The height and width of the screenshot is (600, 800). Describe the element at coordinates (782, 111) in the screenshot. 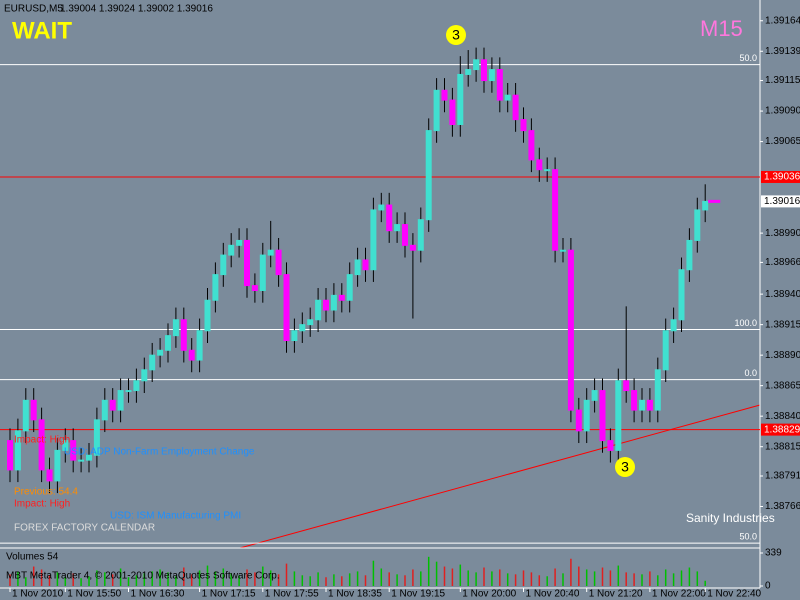

I see `y-tick-label: 1.39090` at that location.